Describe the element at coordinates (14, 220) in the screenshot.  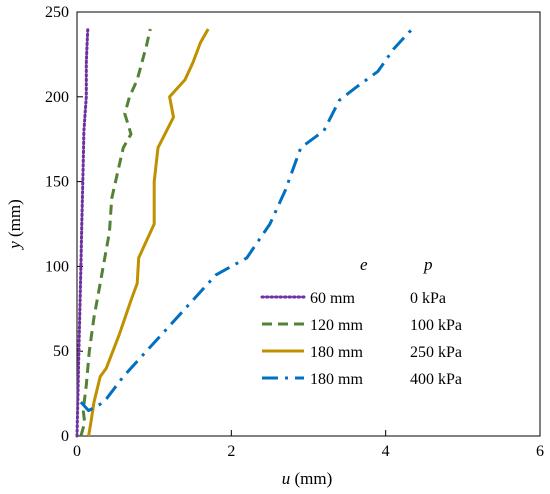
I see `y-axis-unit: (mm)` at that location.